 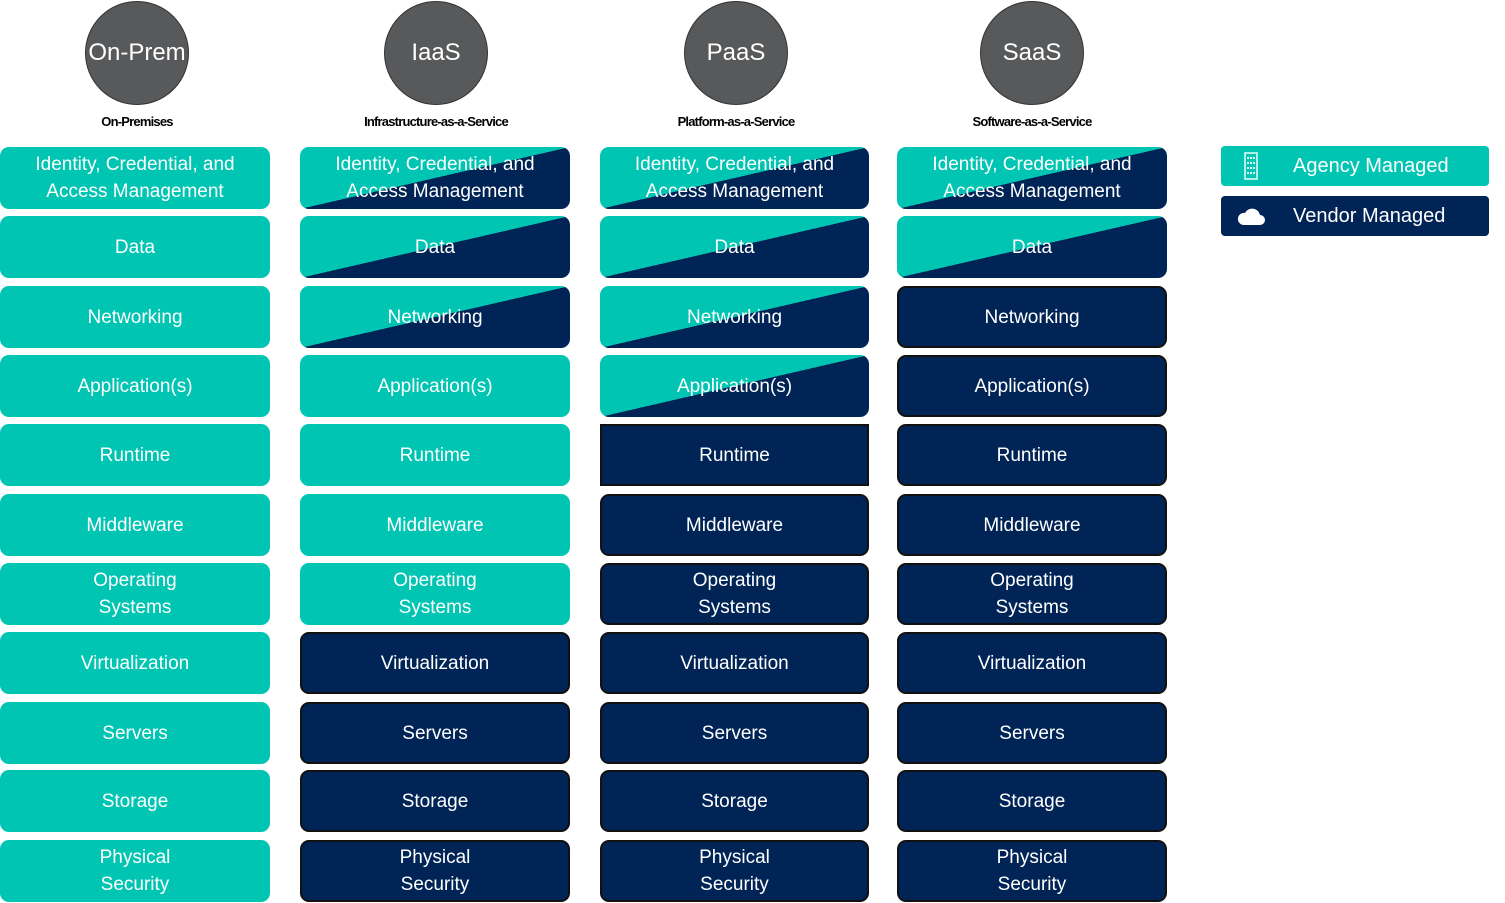 I want to click on layer-saas-6: Operating Systems, so click(x=1032, y=594).